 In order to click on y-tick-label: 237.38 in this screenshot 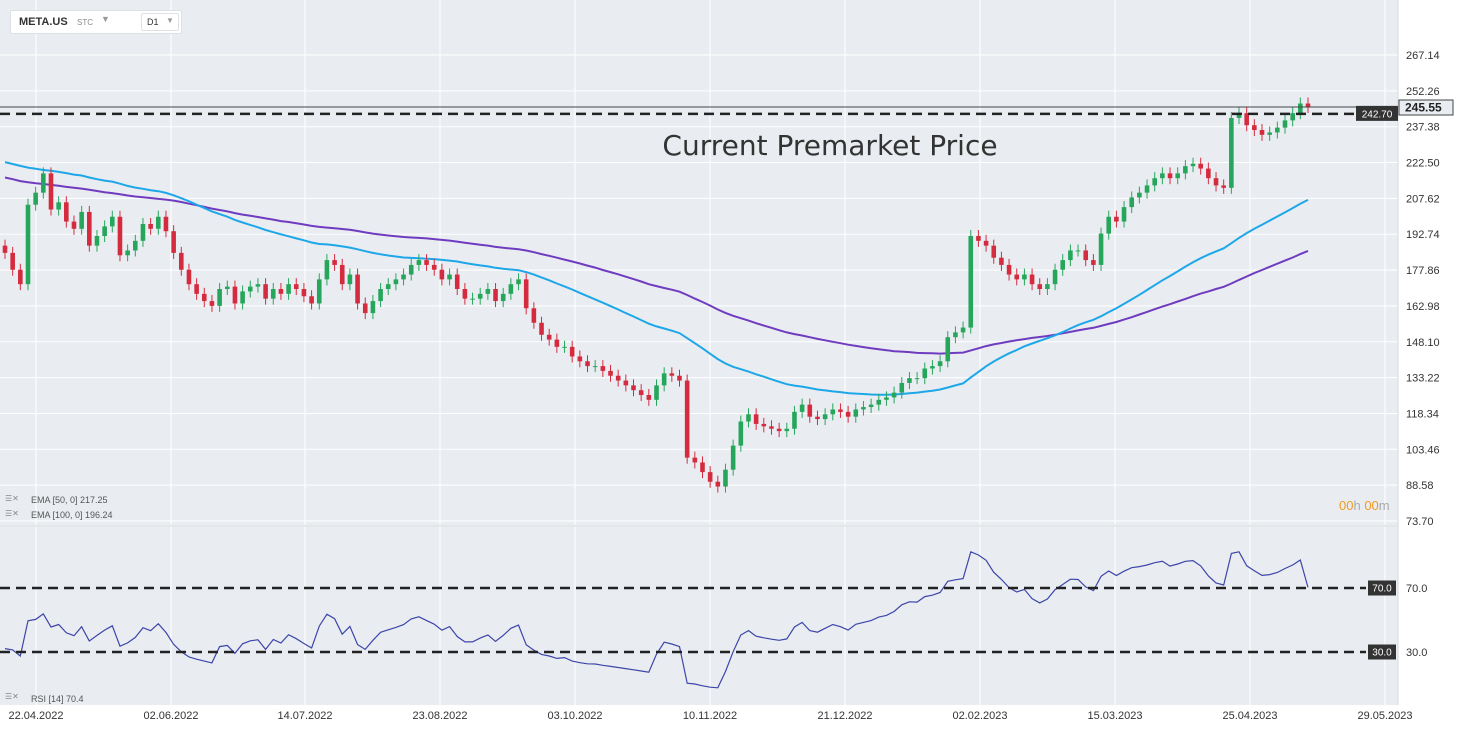, I will do `click(1423, 128)`.